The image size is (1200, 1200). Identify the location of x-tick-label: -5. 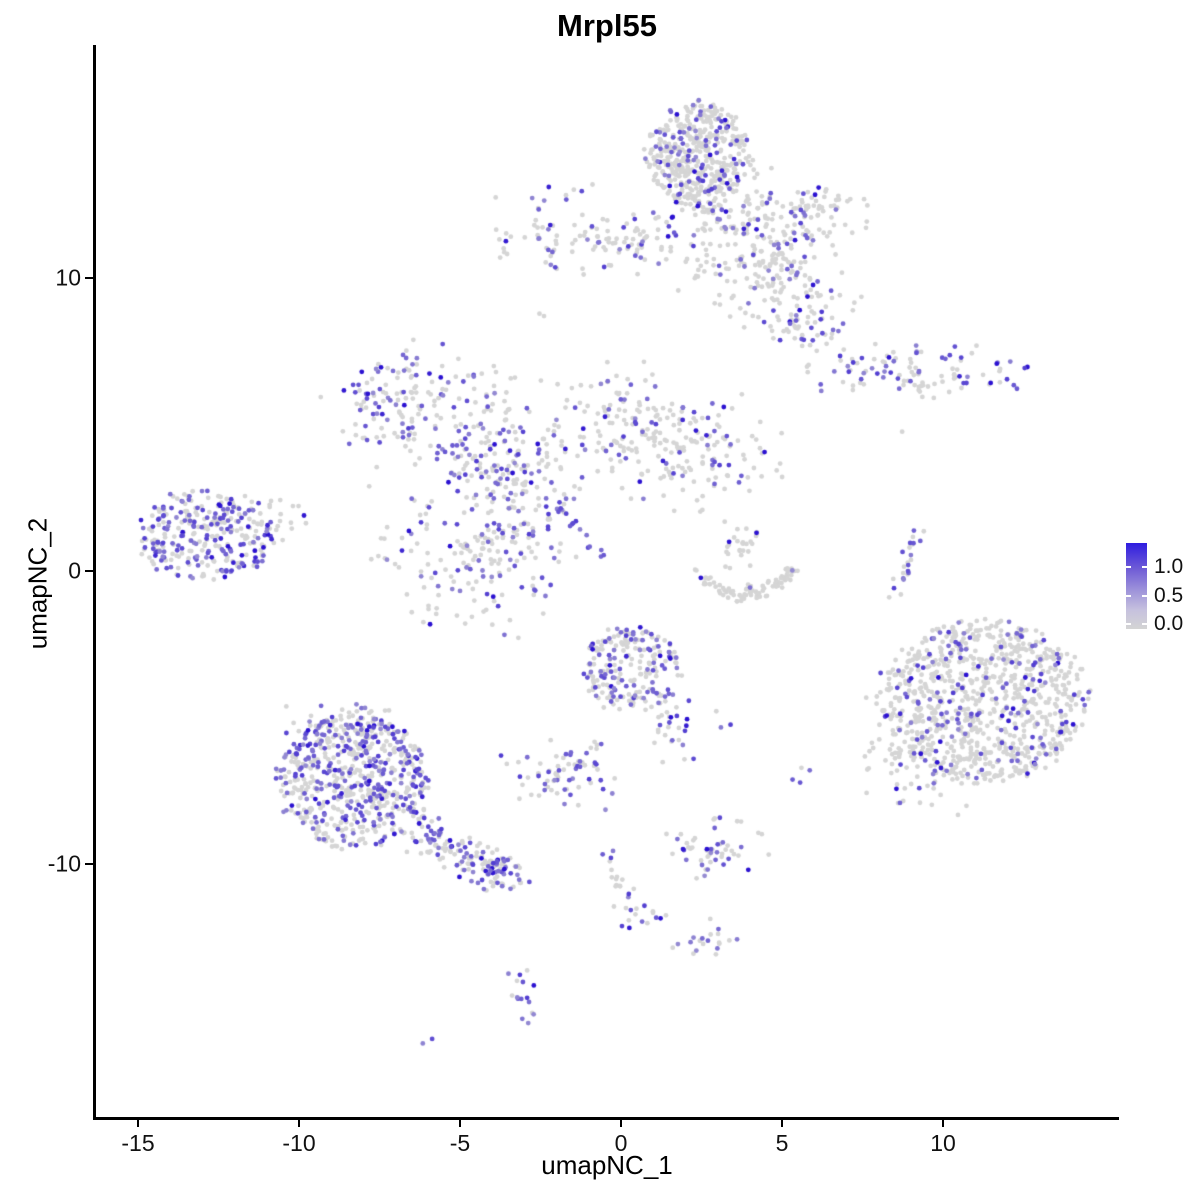
(460, 1143).